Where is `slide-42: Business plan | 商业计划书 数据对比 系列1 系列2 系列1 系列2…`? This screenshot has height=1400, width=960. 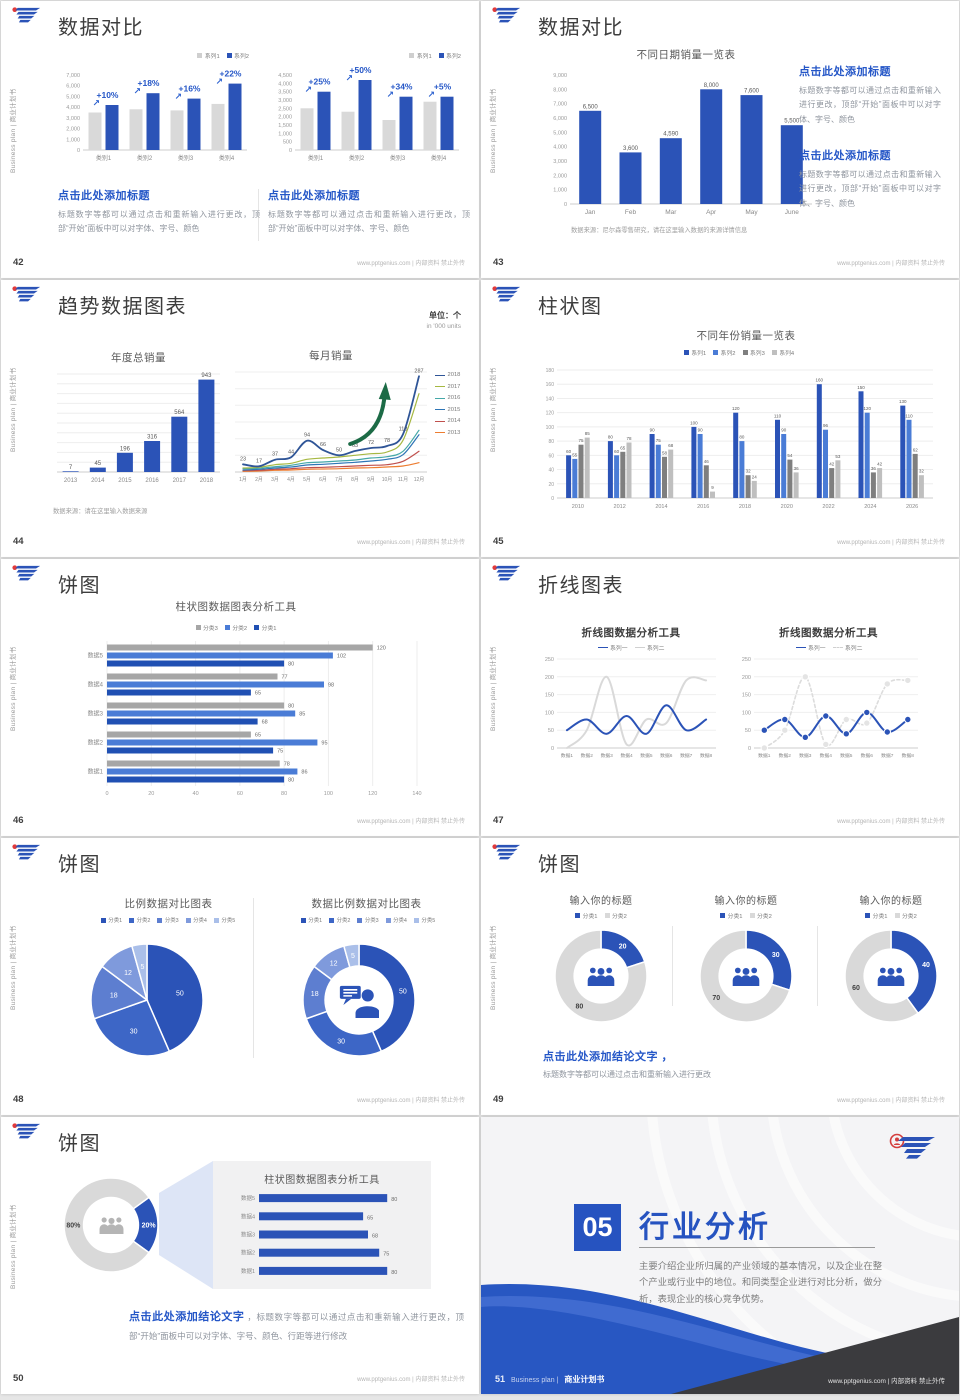
slide-42: Business plan | 商业计划书 数据对比 系列1 系列2 系列1 系列2… is located at coordinates (240, 139).